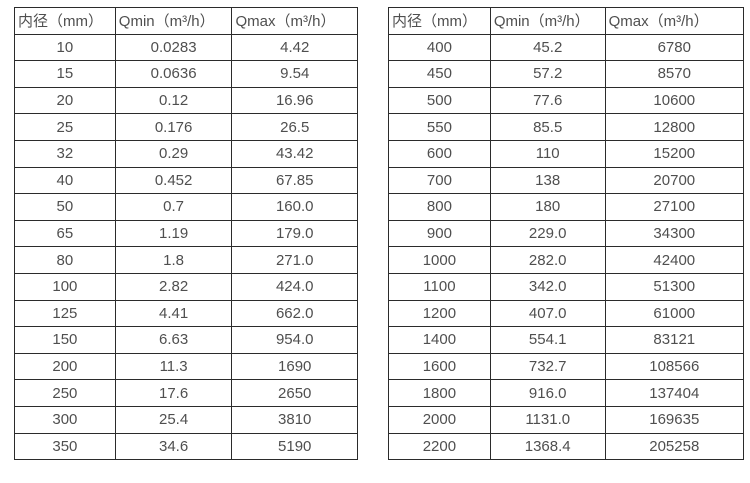 Image resolution: width=750 pixels, height=483 pixels. Describe the element at coordinates (173, 100) in the screenshot. I see `table-cell: 0.12` at that location.